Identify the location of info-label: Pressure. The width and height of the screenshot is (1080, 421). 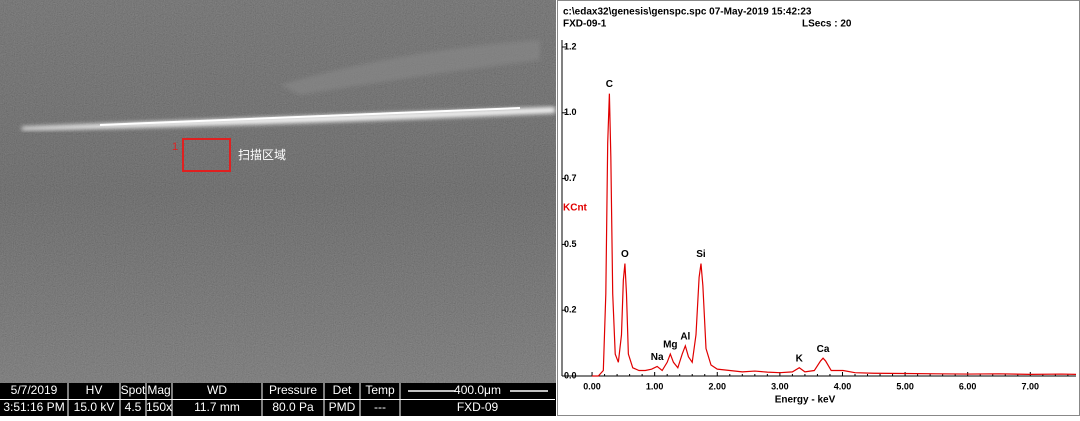
(293, 390).